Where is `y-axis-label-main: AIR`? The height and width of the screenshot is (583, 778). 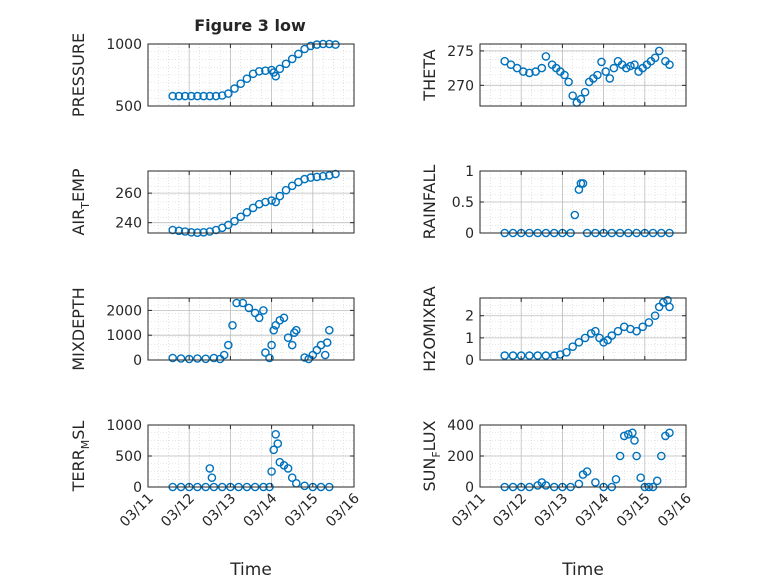 y-axis-label-main: AIR is located at coordinates (78, 222).